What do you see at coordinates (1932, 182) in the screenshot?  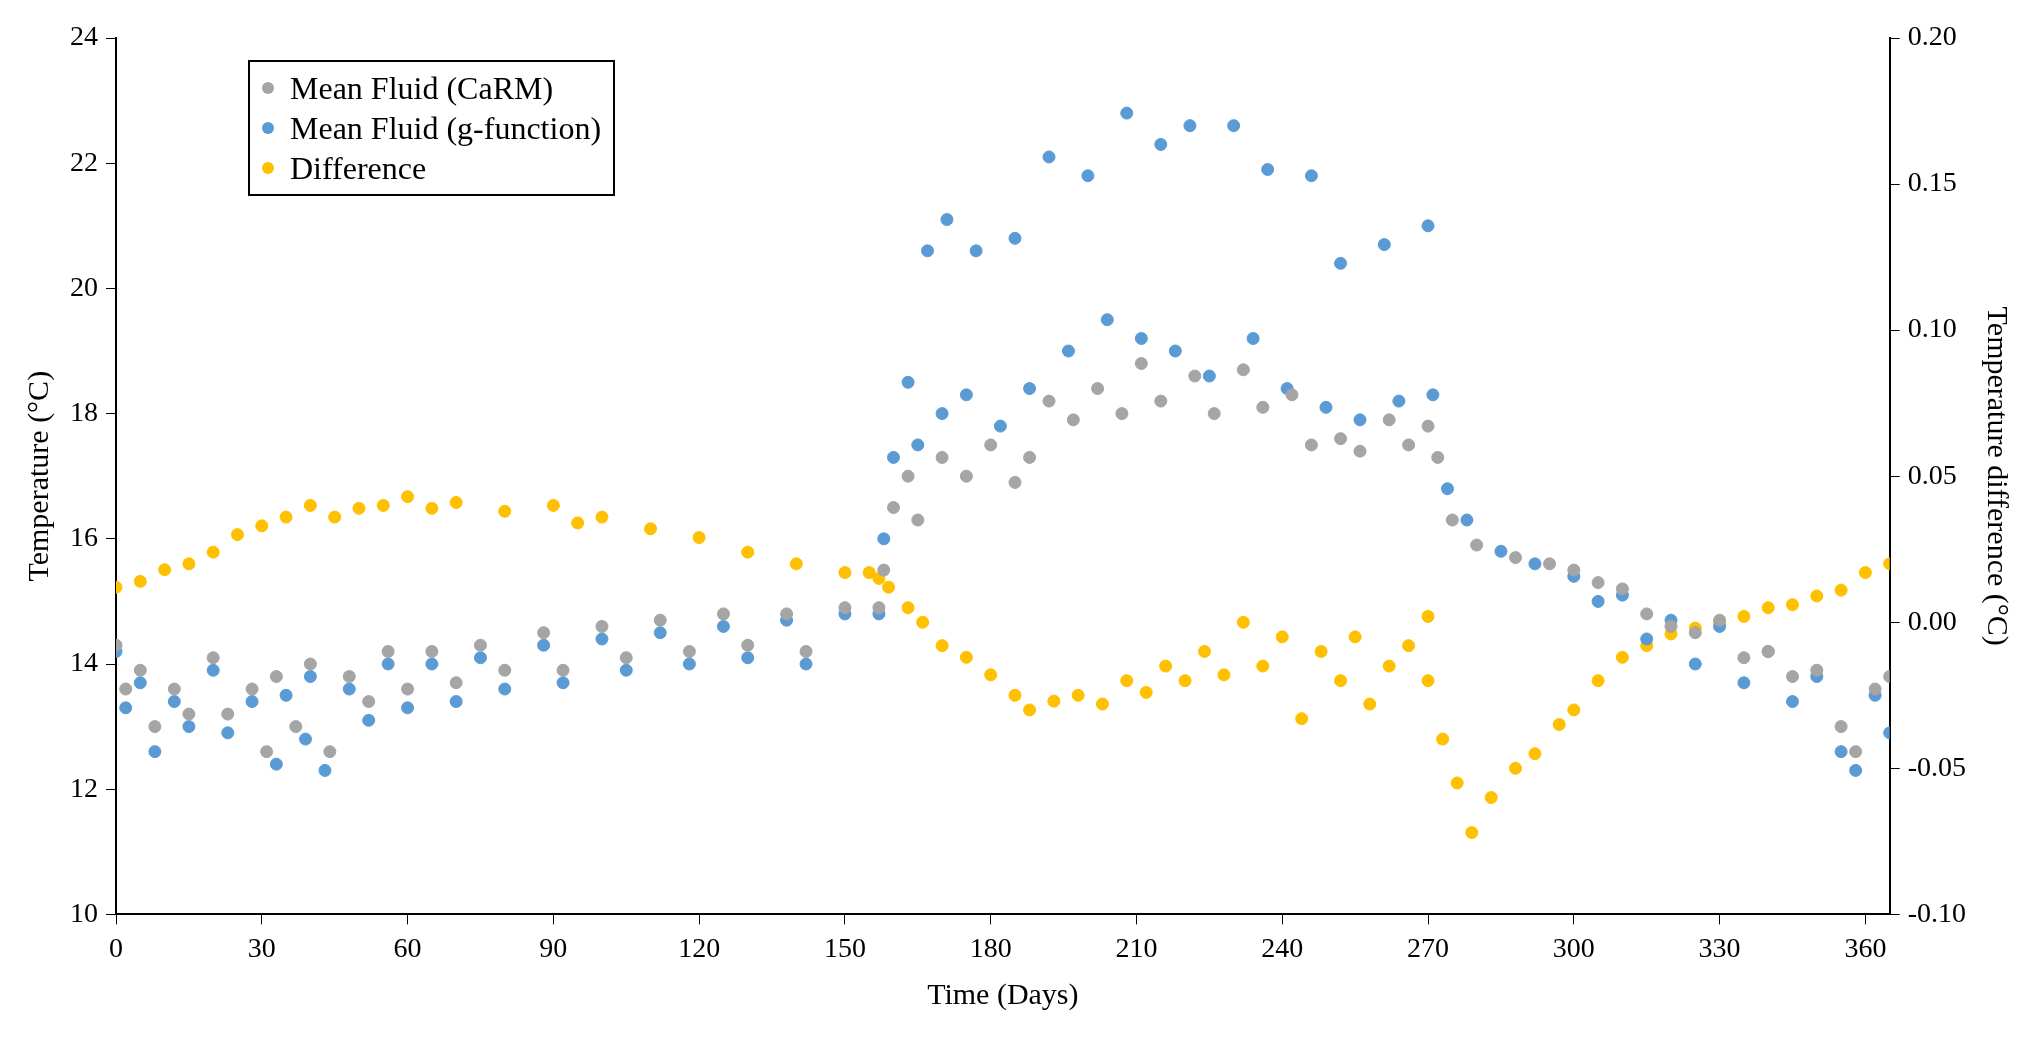 I see `y2-tick-label: 0.15` at bounding box center [1932, 182].